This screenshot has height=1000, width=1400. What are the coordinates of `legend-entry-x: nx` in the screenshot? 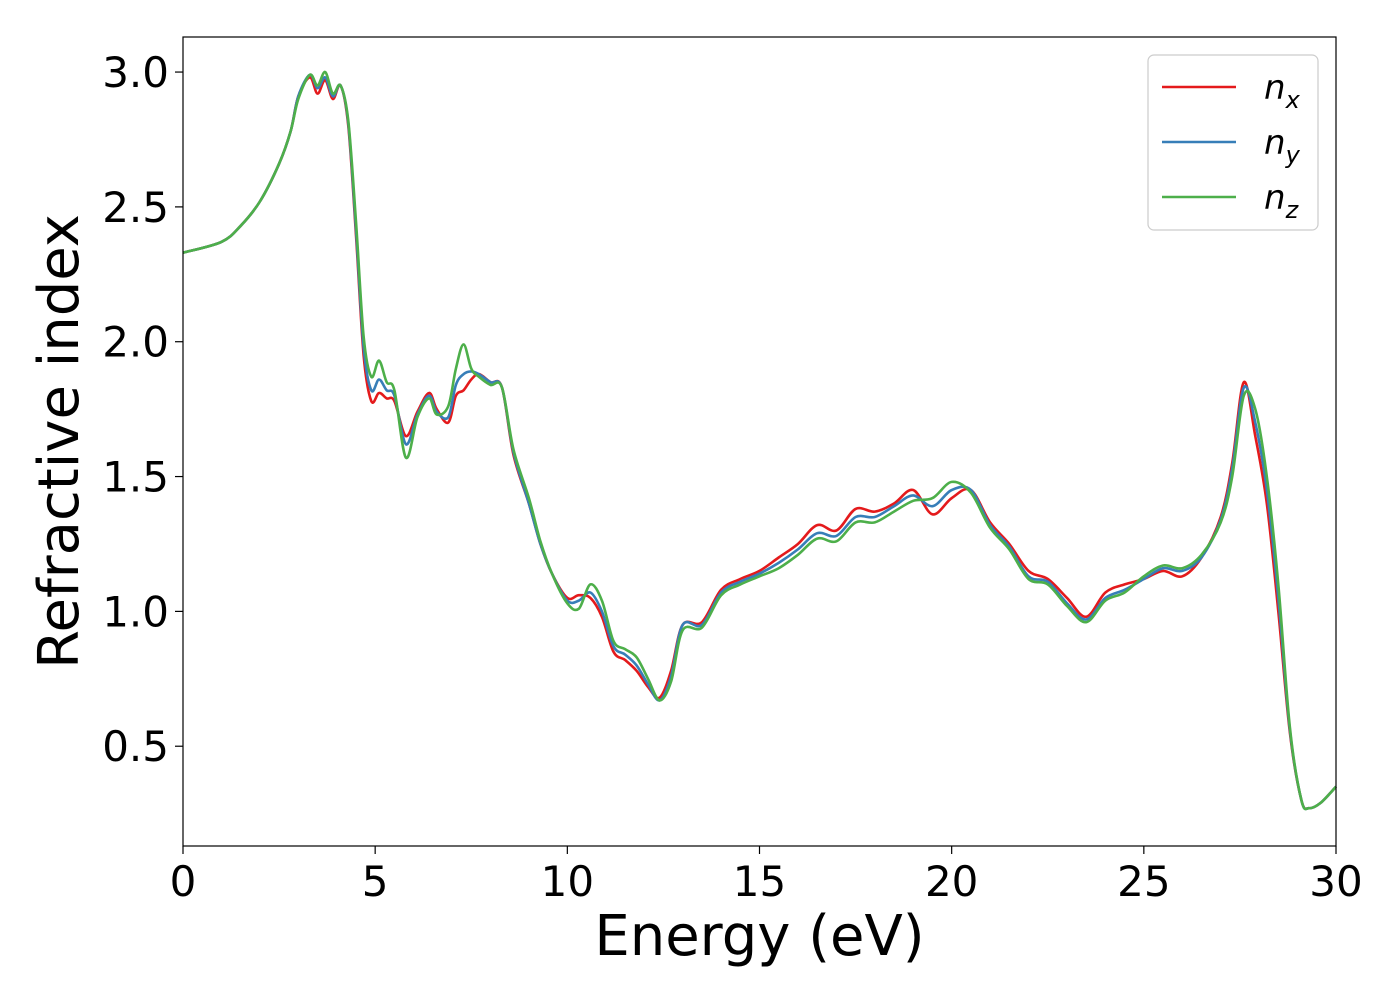 It's located at (1282, 91).